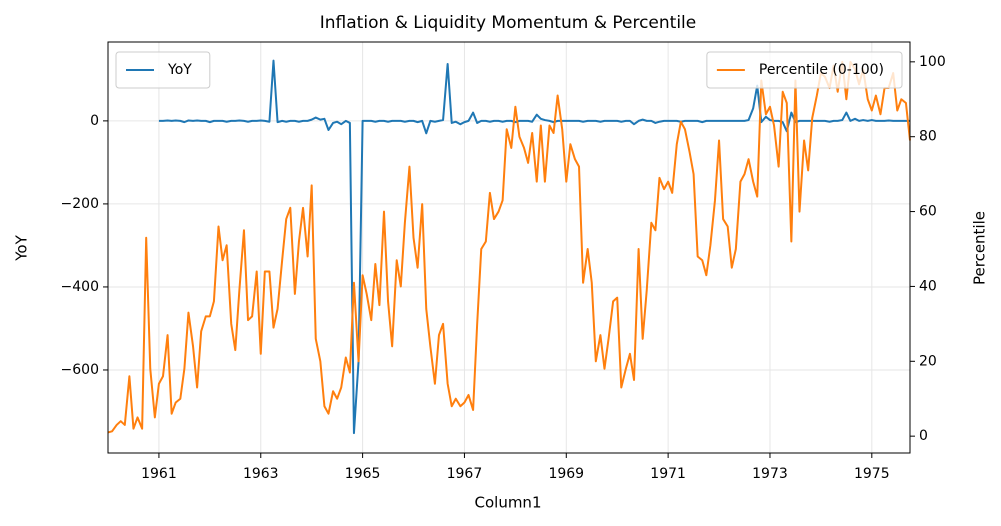 This screenshot has height=526, width=1001. Describe the element at coordinates (872, 474) in the screenshot. I see `x-tick-label: 1975` at that location.